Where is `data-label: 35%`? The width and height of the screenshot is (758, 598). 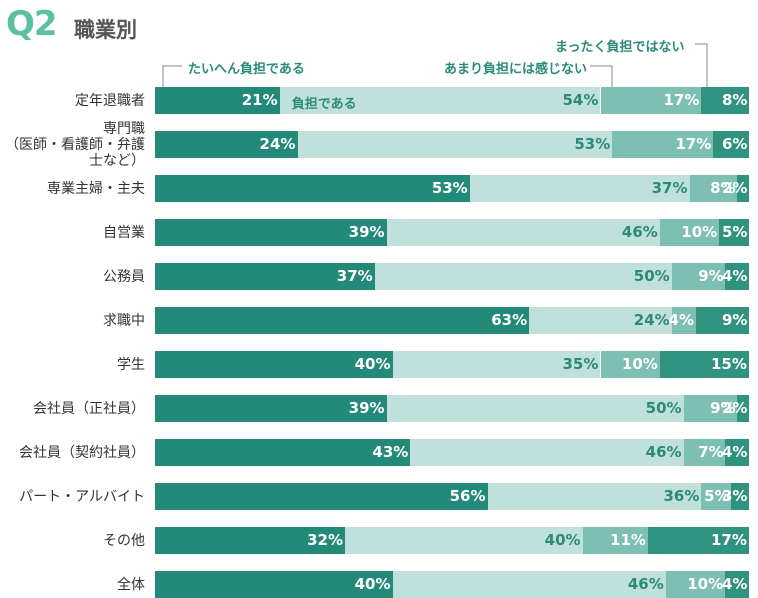
data-label: 35% is located at coordinates (580, 364).